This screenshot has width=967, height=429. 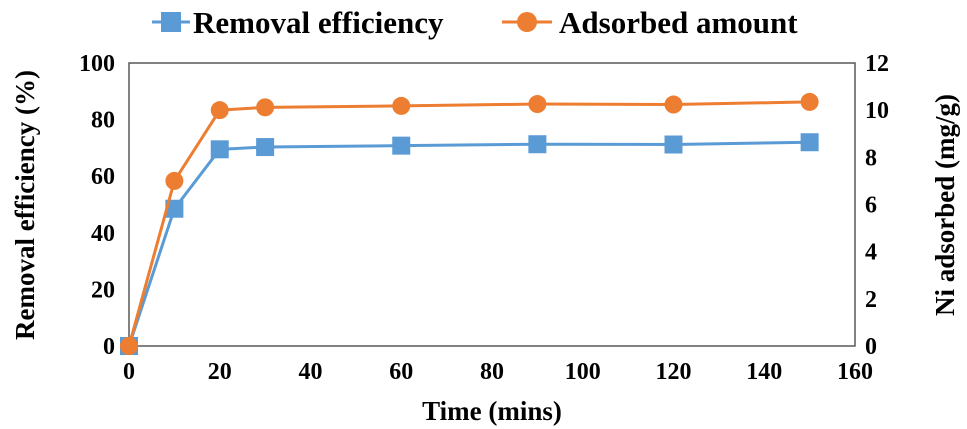 I want to click on x-tick-label: 60, so click(x=401, y=372).